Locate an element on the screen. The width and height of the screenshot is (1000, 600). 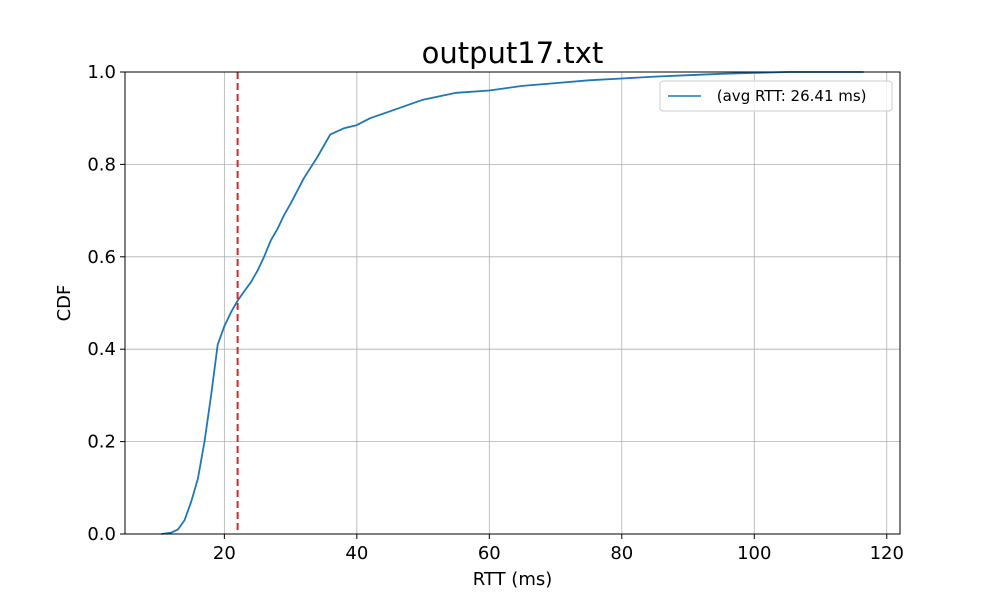
y-tick-label: 0.6 is located at coordinates (101, 257).